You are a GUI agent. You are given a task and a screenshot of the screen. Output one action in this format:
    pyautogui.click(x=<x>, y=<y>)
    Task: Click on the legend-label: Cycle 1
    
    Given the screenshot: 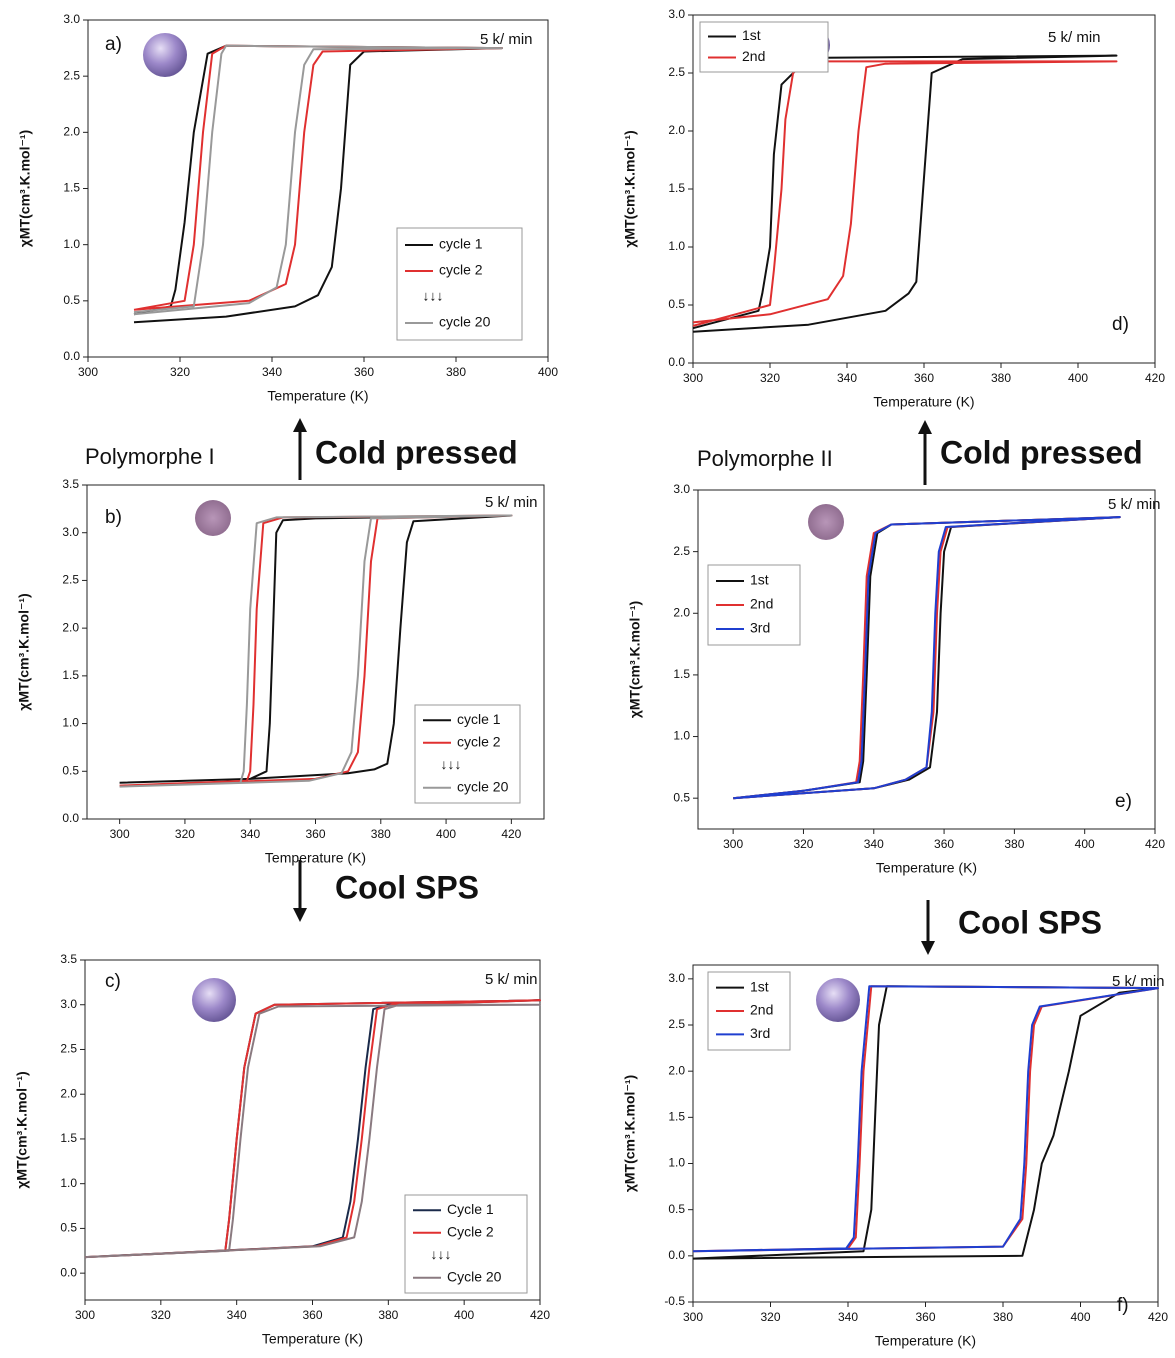 What is the action you would take?
    pyautogui.click(x=470, y=1209)
    